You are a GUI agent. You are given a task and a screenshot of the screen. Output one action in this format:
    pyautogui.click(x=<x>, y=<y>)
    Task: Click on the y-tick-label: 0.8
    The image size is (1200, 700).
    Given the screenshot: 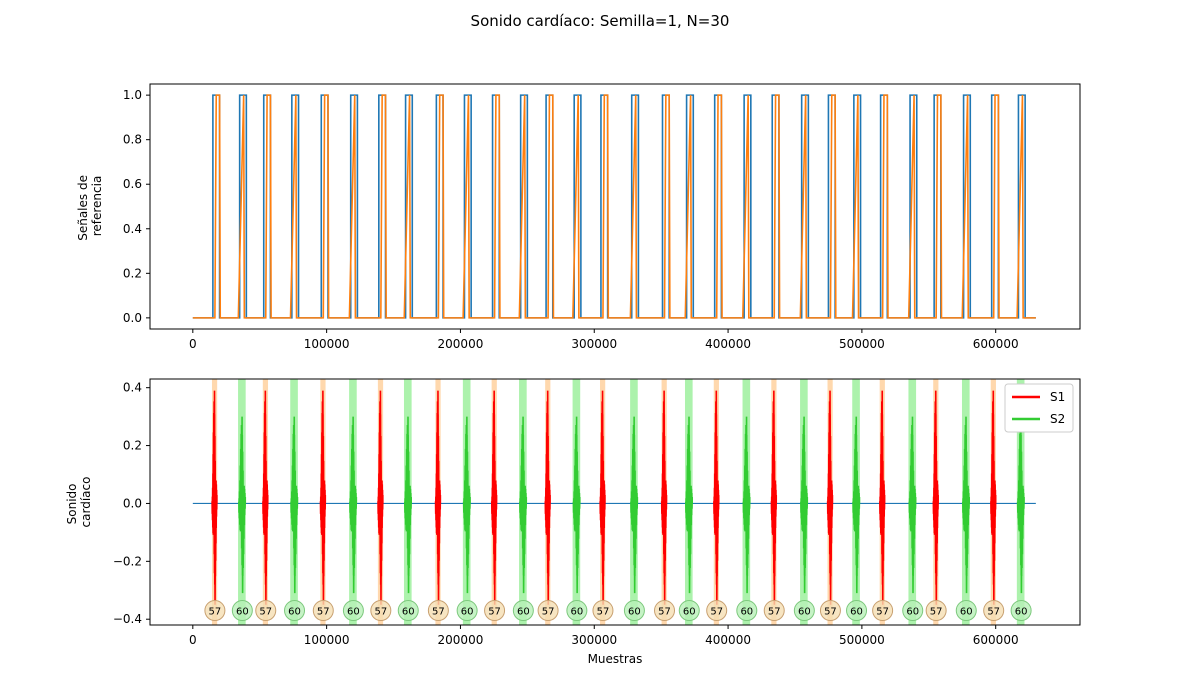 What is the action you would take?
    pyautogui.click(x=132, y=140)
    